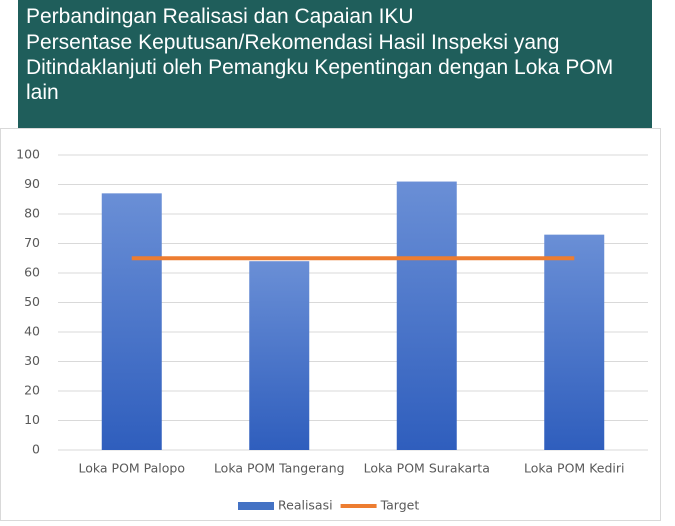 This screenshot has height=526, width=675. Describe the element at coordinates (131, 468) in the screenshot. I see `x-tick-label: Loka POM Palopo` at that location.